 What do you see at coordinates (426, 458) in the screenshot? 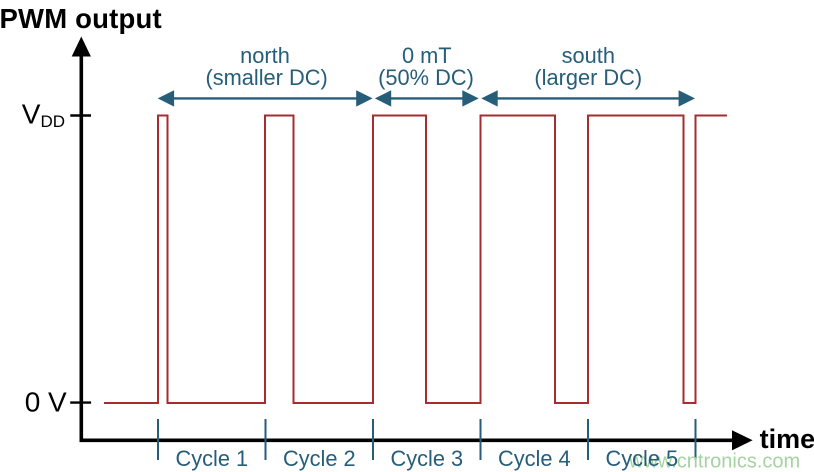
I see `svg-text: Cycle 3` at bounding box center [426, 458].